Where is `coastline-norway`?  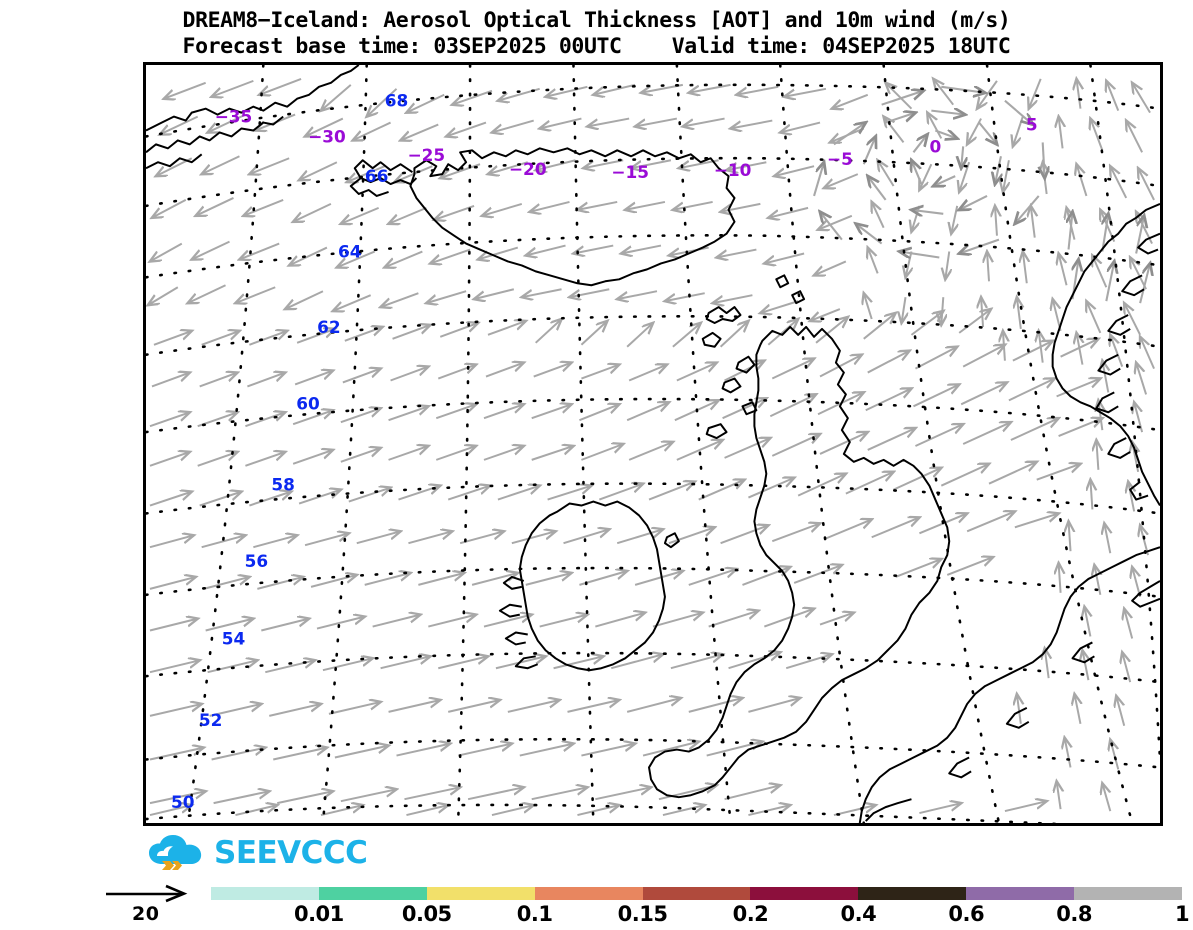
coastline-norway is located at coordinates (1105, 354).